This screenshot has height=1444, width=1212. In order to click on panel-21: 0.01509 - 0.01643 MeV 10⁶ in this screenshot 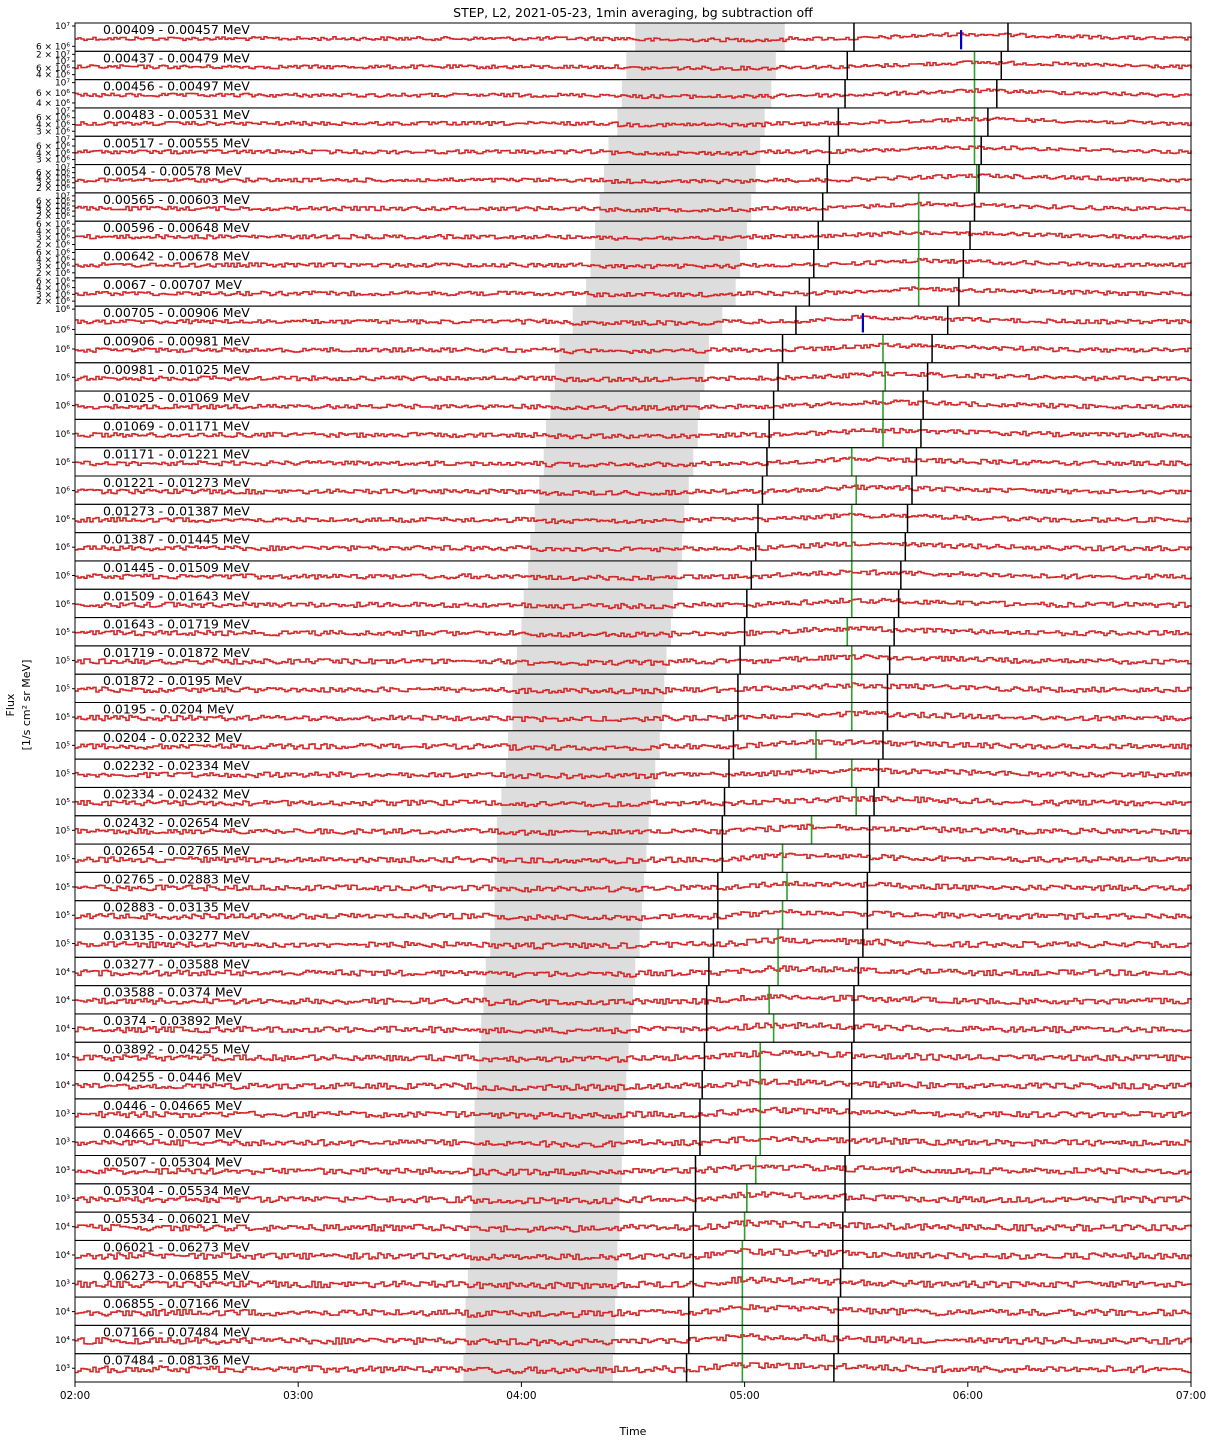, I will do `click(623, 603)`.